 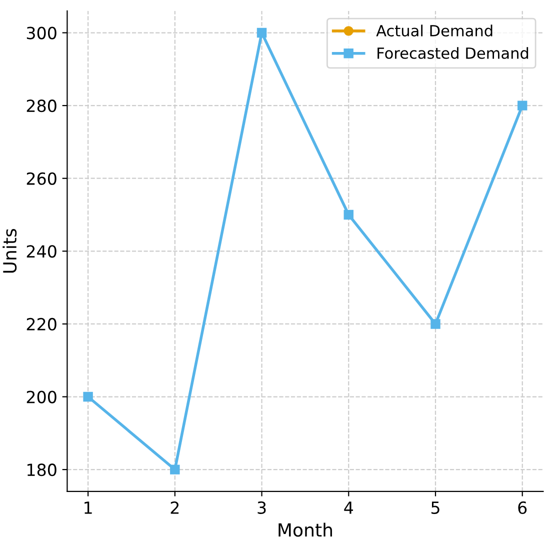 I want to click on y-tick-label: 180, so click(x=41, y=470).